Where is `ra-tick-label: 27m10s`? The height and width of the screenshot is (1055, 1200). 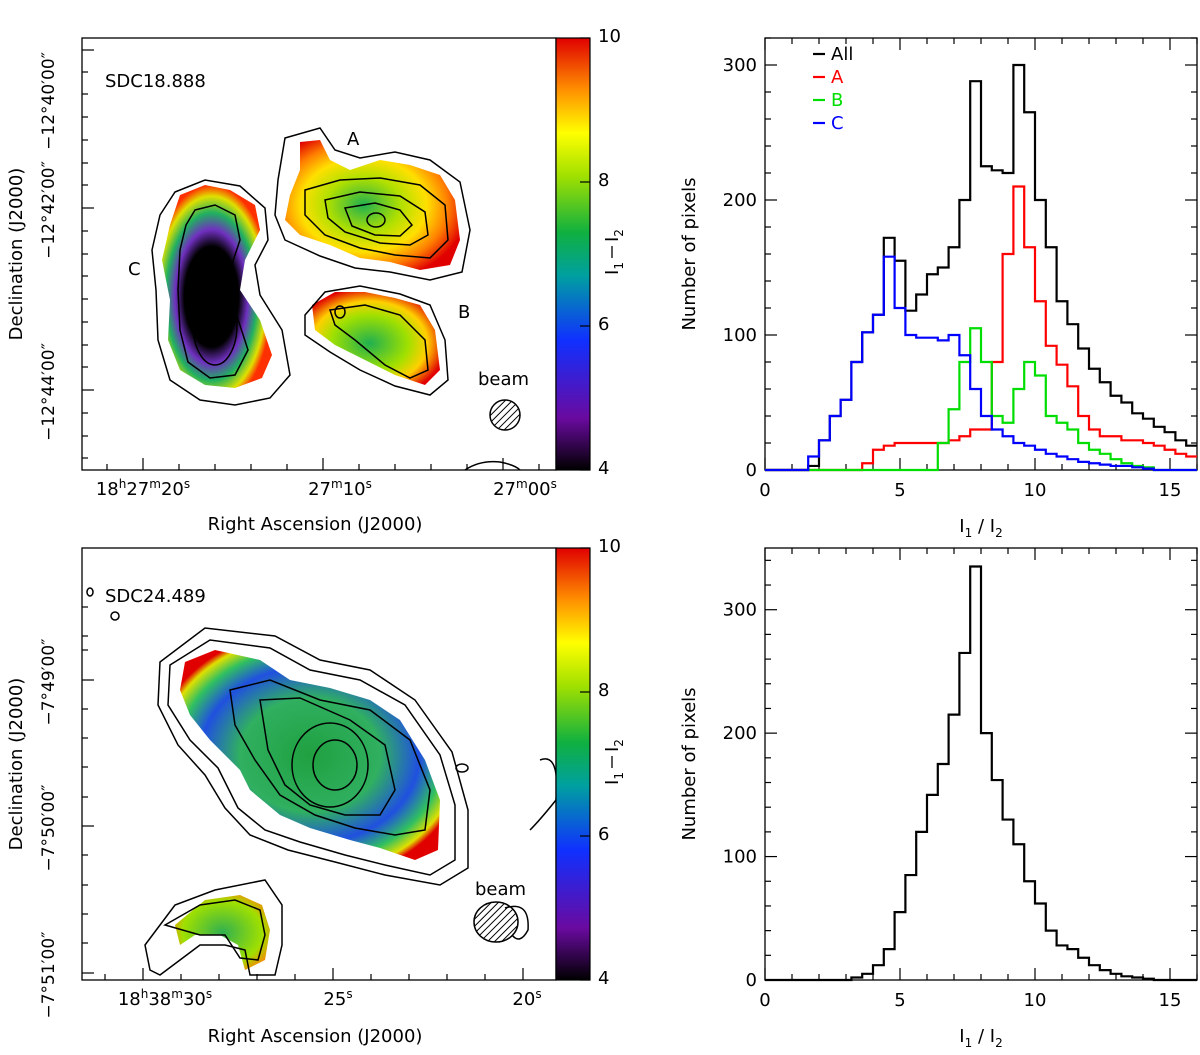 ra-tick-label: 27m10s is located at coordinates (340, 488).